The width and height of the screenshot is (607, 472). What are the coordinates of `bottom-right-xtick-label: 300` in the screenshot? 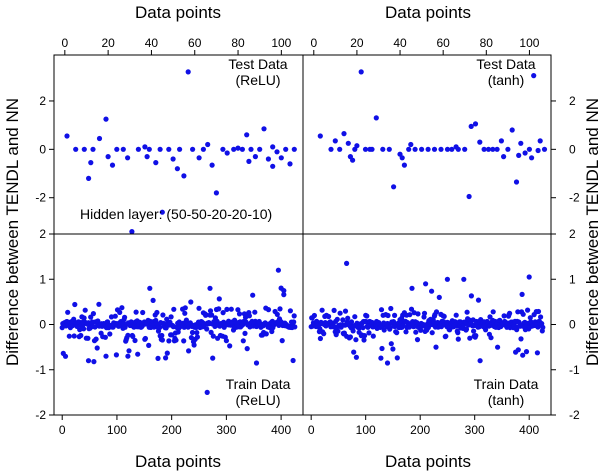 It's located at (475, 430).